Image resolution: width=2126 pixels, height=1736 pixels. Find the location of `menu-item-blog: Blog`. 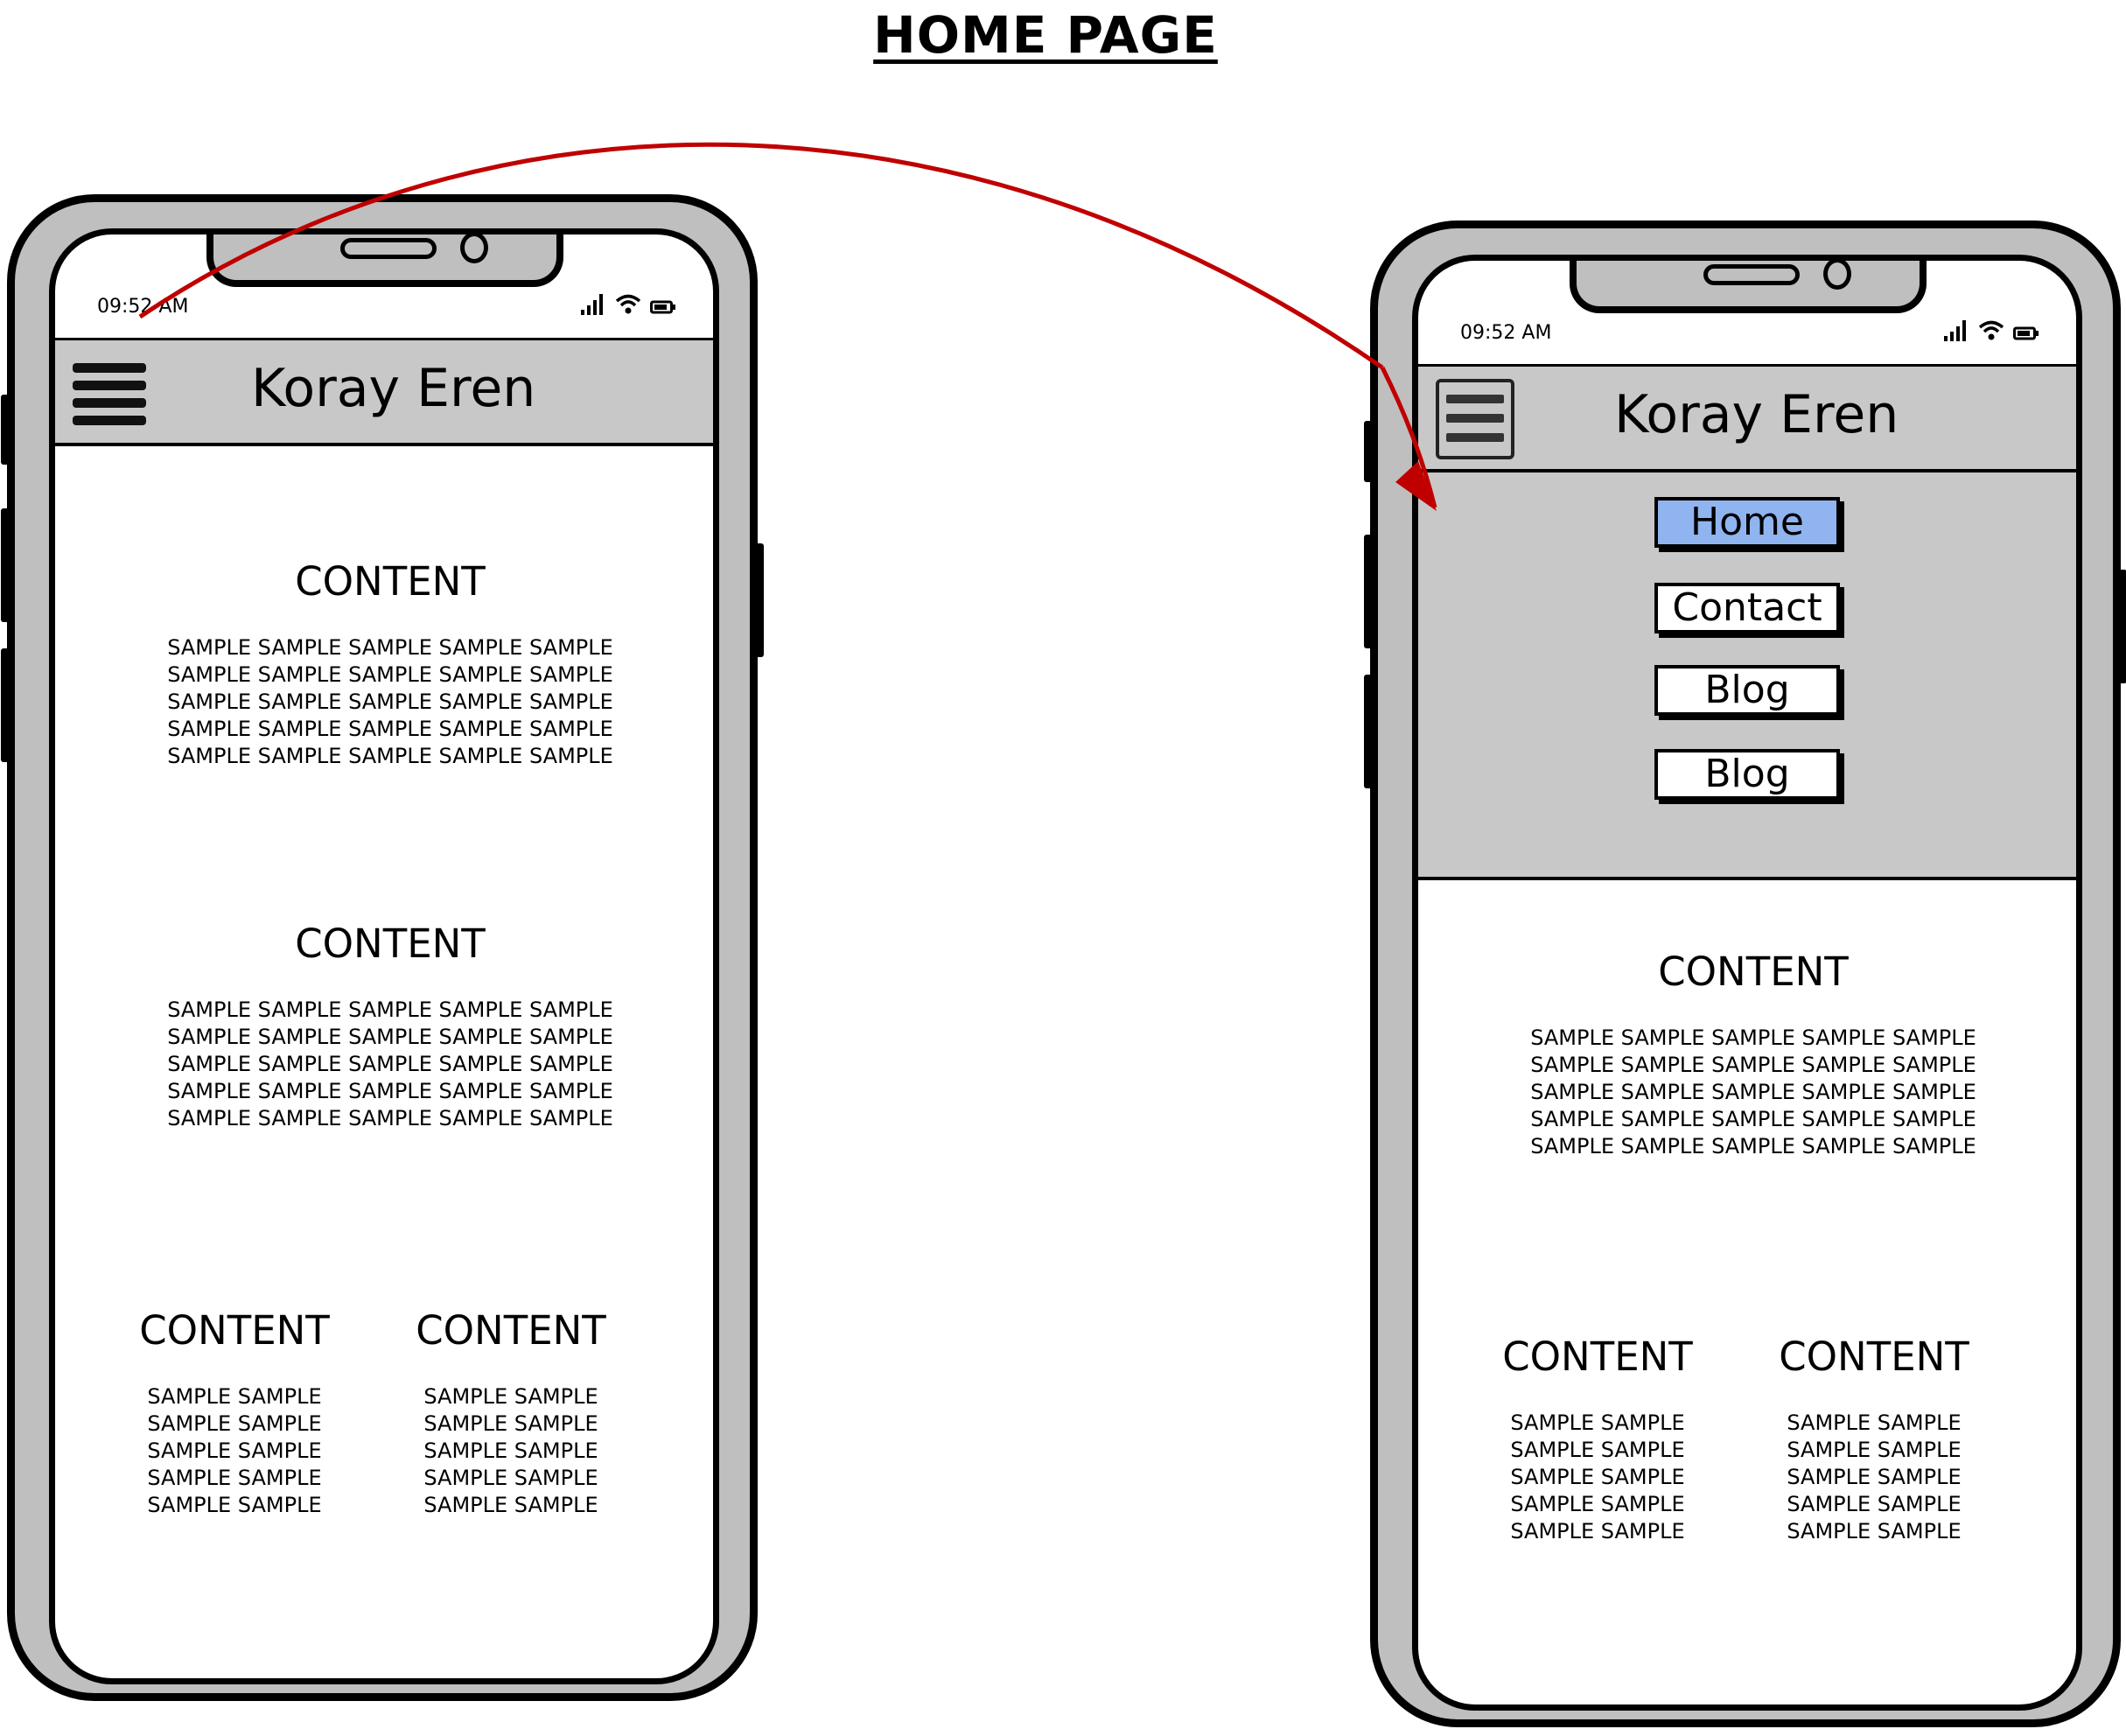

menu-item-blog: Blog is located at coordinates (1747, 690).